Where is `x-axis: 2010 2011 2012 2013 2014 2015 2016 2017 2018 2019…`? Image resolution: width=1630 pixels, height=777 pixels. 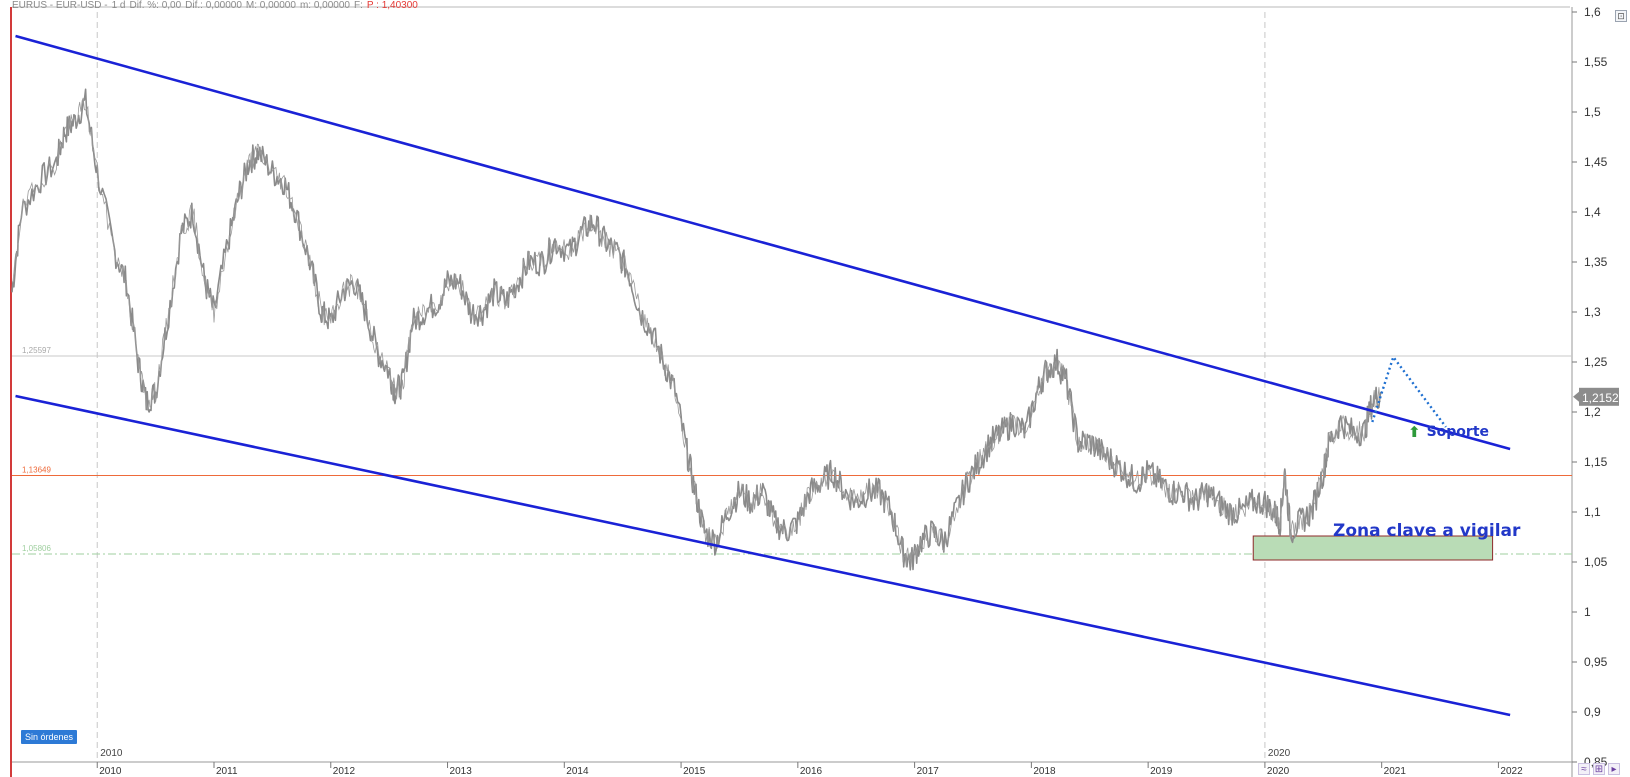 x-axis: 2010 2011 2012 2013 2014 2015 2016 2017 2018 2019… is located at coordinates (809, 769).